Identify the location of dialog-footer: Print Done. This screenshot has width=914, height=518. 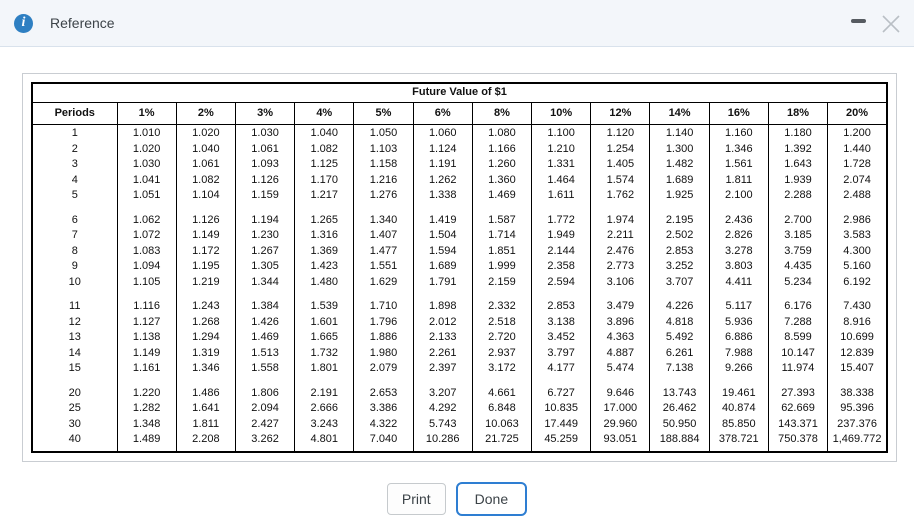
(457, 498).